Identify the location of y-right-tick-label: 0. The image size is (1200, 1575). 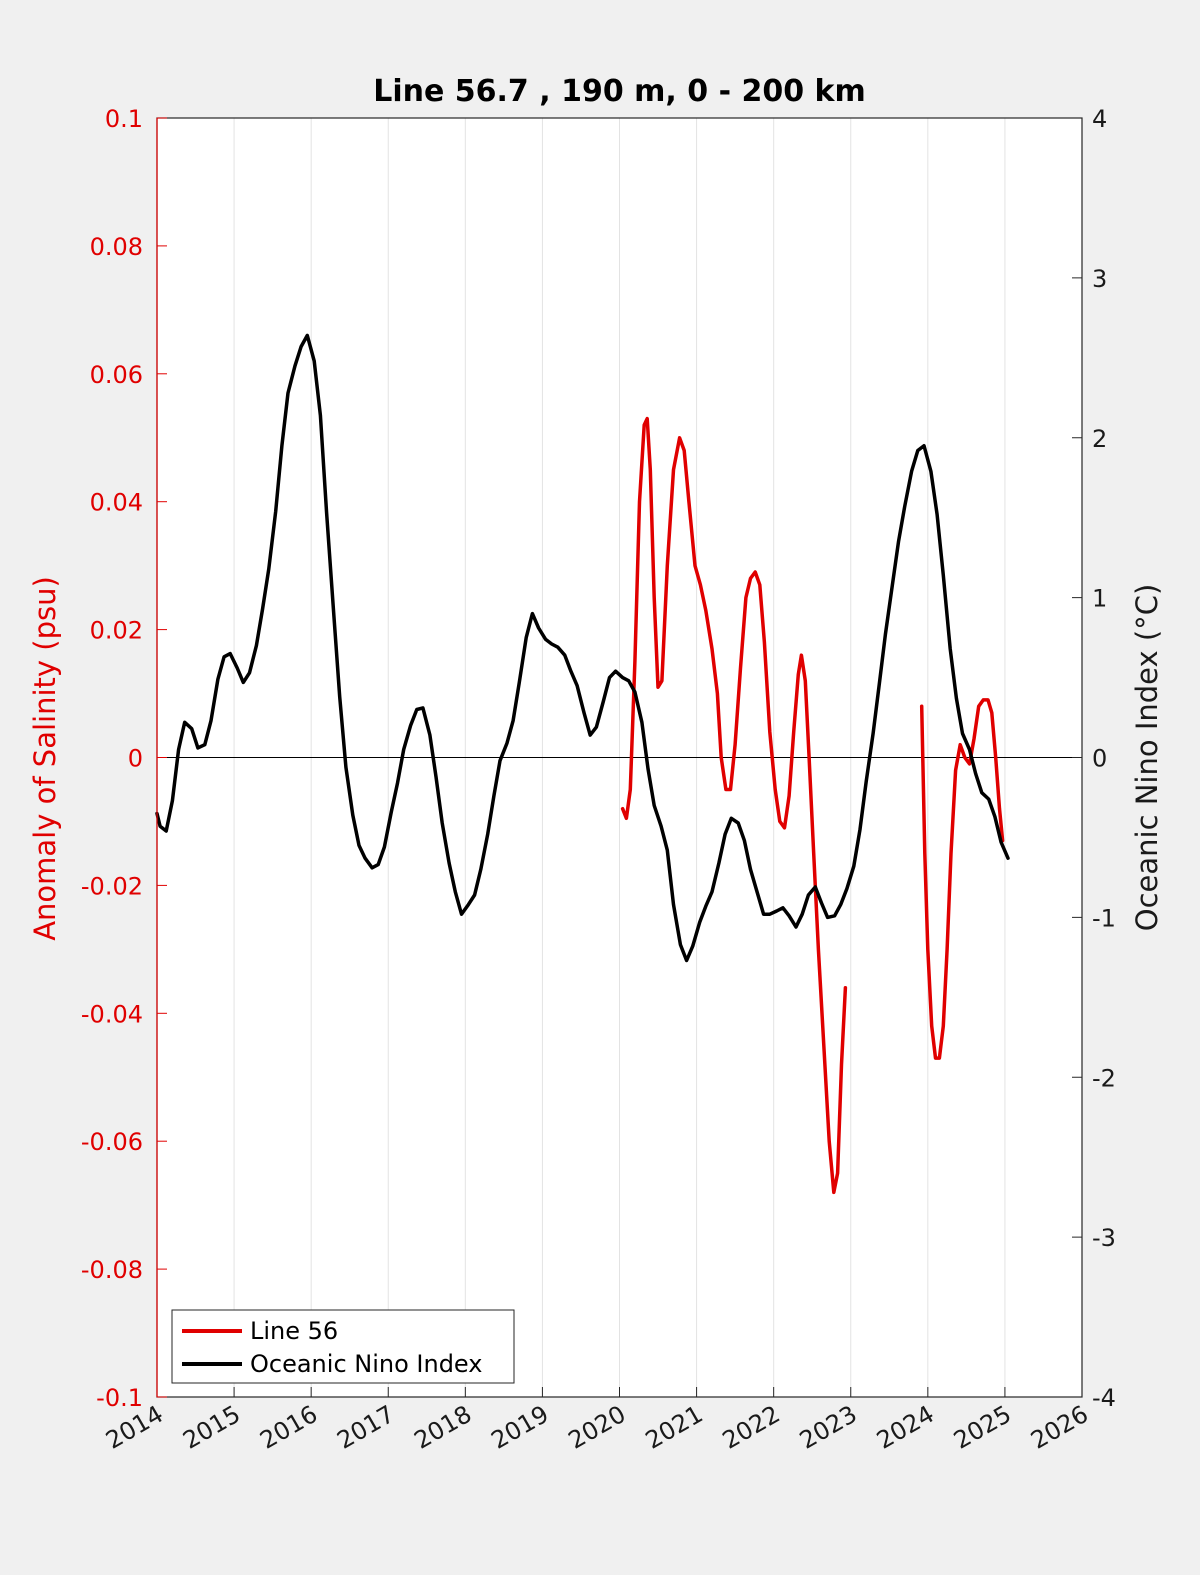
(1099, 759).